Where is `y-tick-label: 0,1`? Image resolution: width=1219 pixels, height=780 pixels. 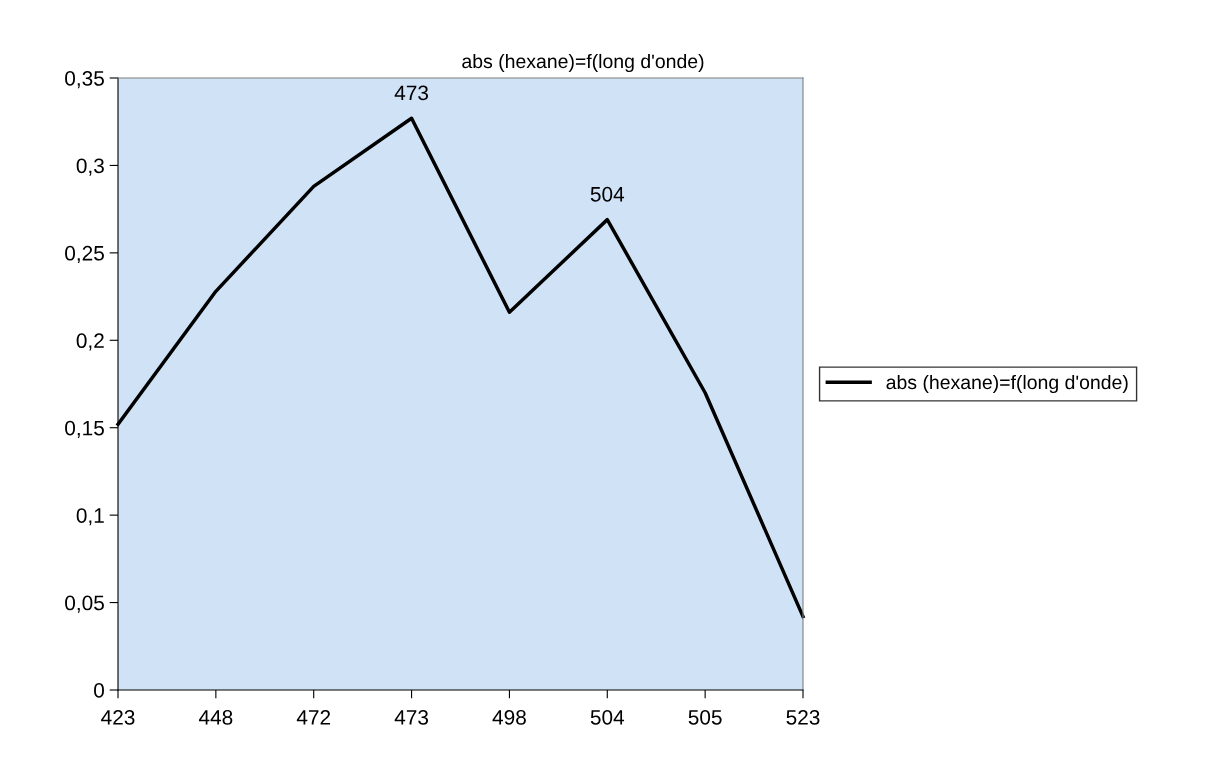
y-tick-label: 0,1 is located at coordinates (90, 517).